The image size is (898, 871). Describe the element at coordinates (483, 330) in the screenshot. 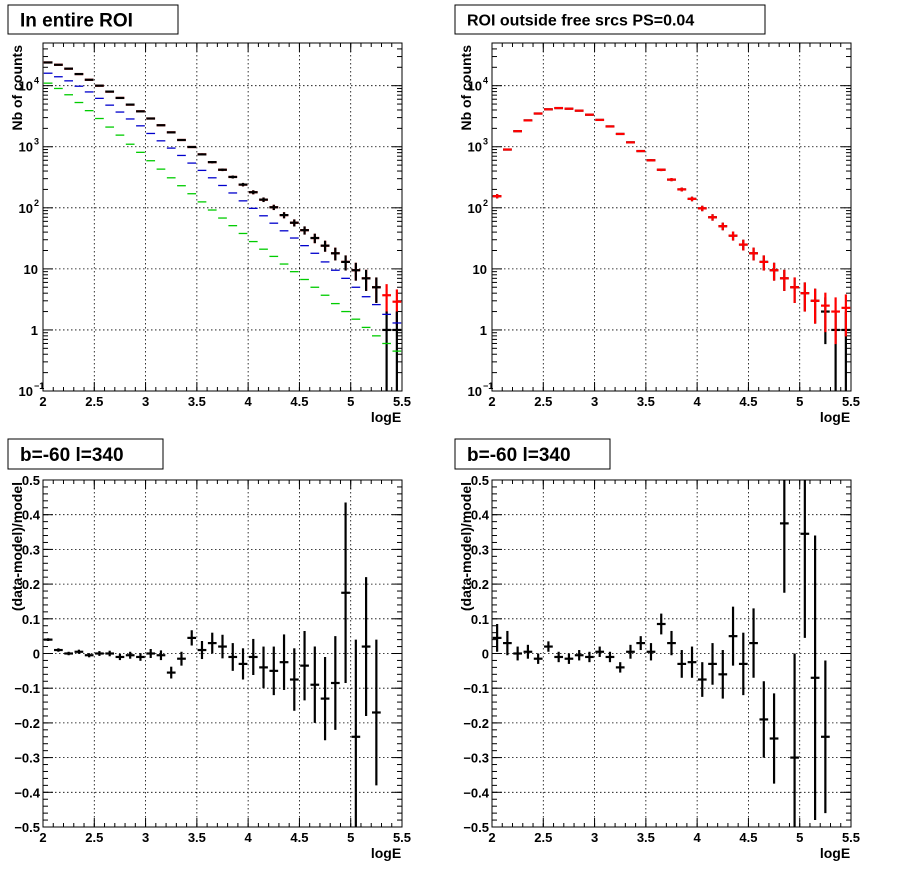

I see `y-tick-label: 1` at that location.